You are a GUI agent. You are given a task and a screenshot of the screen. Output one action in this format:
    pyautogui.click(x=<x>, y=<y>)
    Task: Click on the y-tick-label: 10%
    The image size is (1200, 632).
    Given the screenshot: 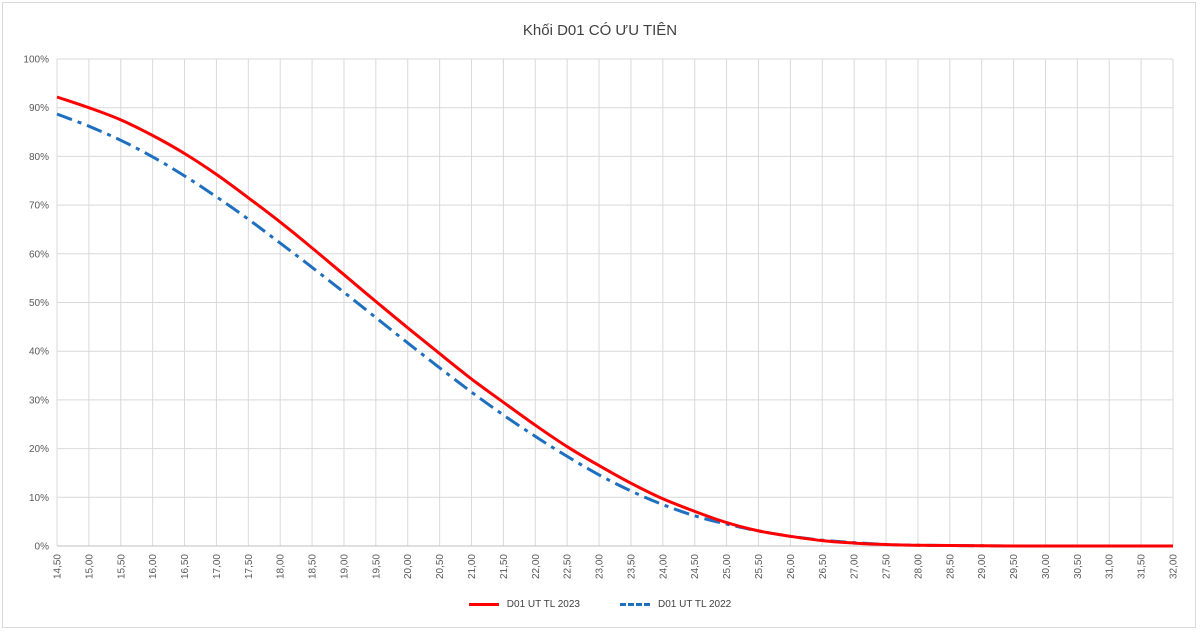 What is the action you would take?
    pyautogui.click(x=39, y=498)
    